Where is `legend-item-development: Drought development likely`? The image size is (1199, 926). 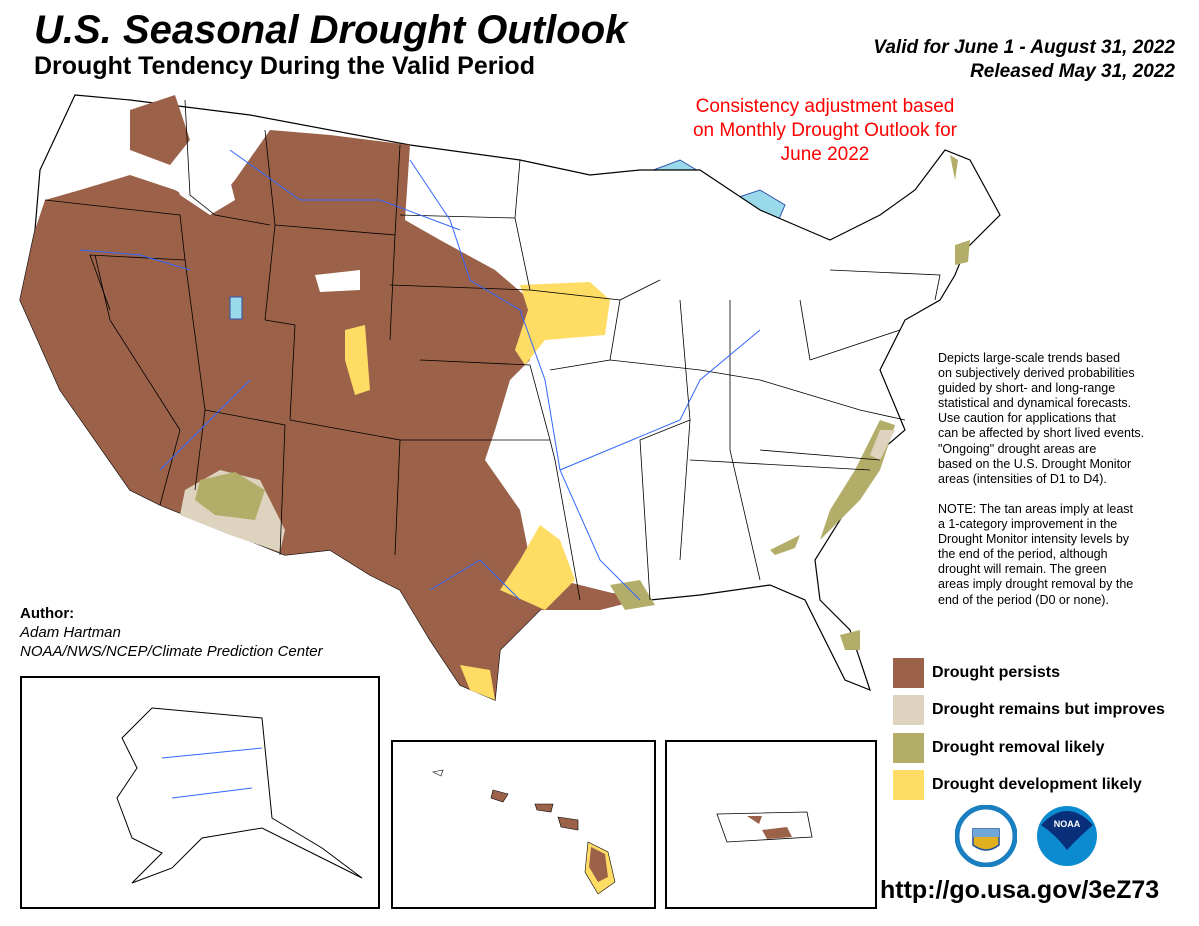 legend-item-development: Drought development likely is located at coordinates (1017, 785).